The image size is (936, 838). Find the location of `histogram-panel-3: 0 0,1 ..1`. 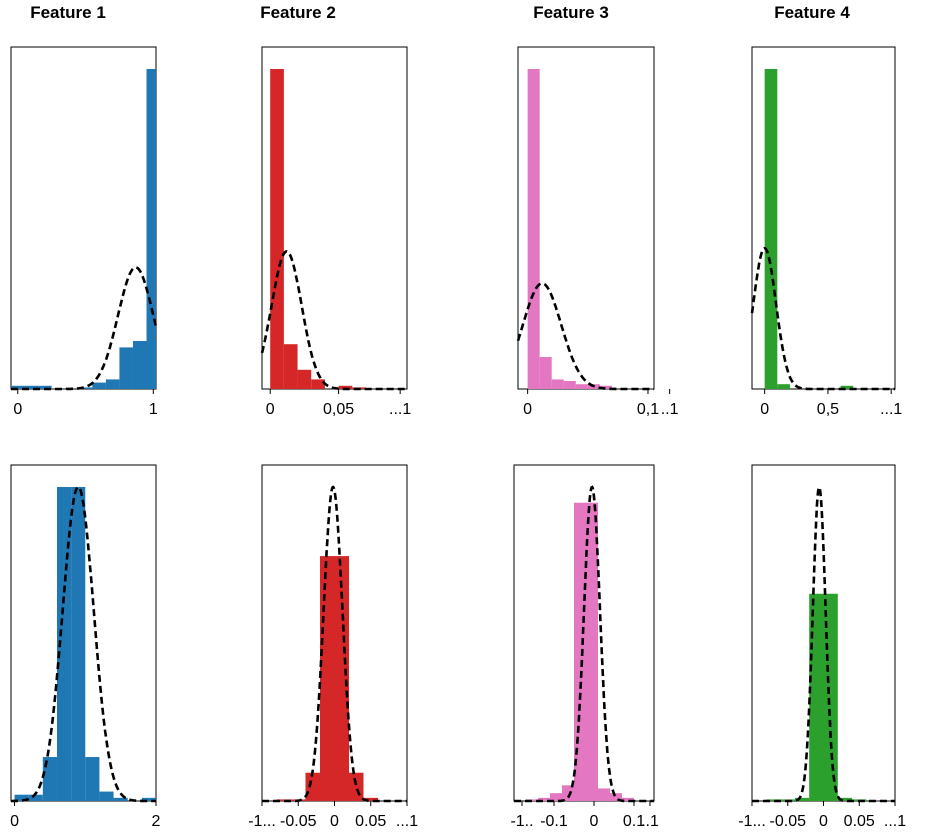

histogram-panel-3: 0 0,1 ..1 is located at coordinates (597, 232).